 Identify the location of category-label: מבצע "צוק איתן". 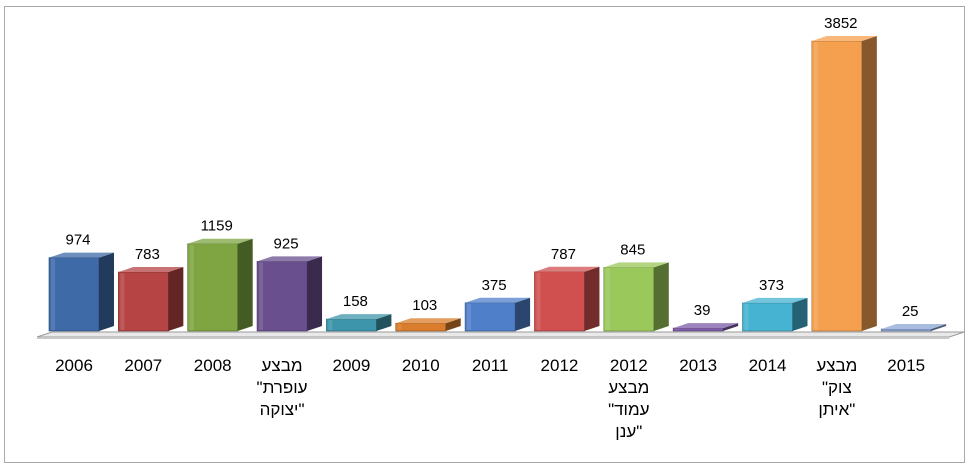
(836, 387).